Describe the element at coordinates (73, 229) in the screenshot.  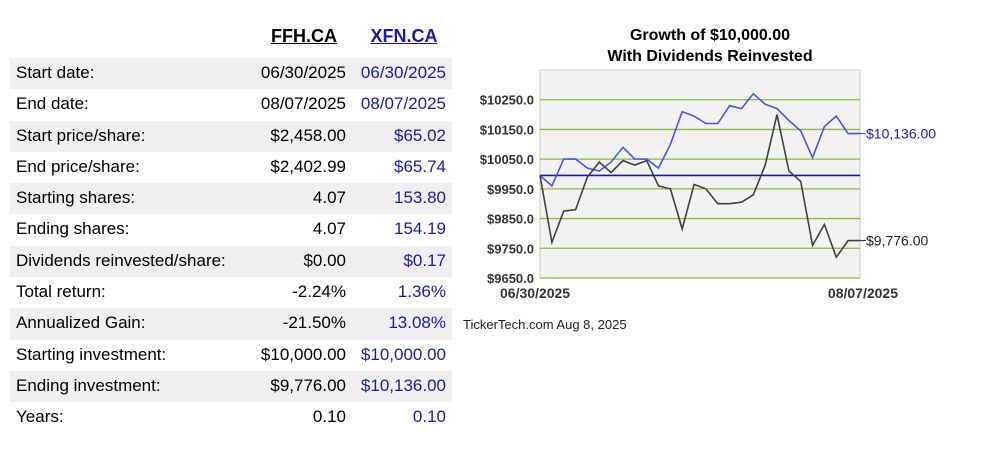
I see `row-label: Ending shares:` at that location.